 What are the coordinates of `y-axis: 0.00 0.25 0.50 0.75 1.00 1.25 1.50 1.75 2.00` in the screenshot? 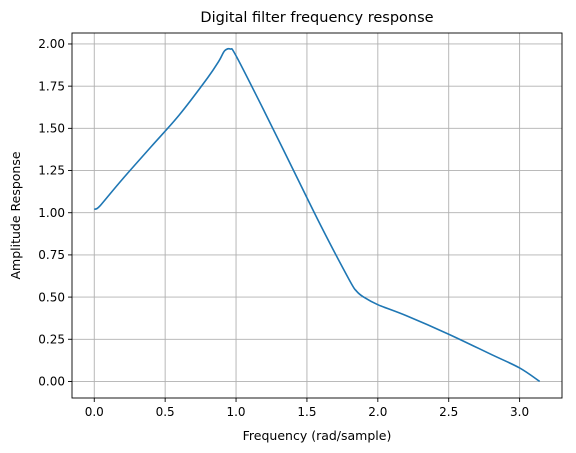 It's located at (55, 213).